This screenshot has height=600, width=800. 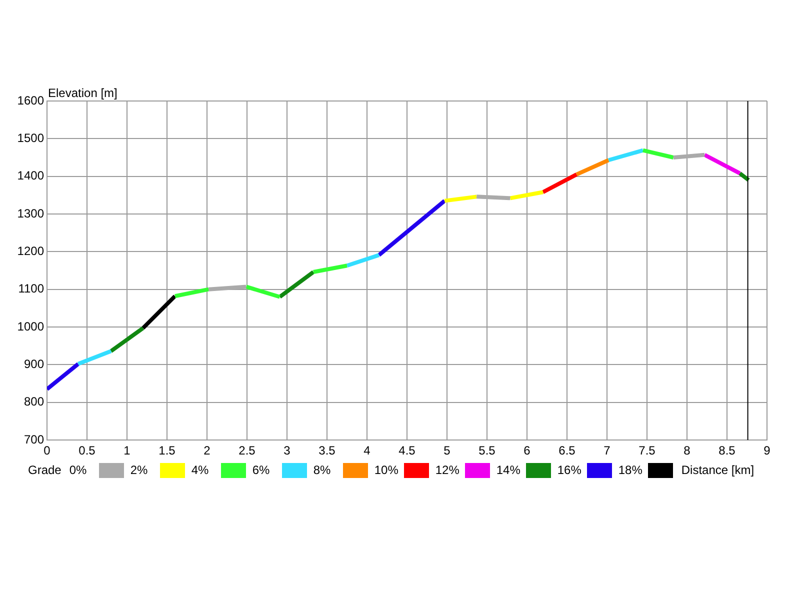 I want to click on legend-label: 18%, so click(x=631, y=470).